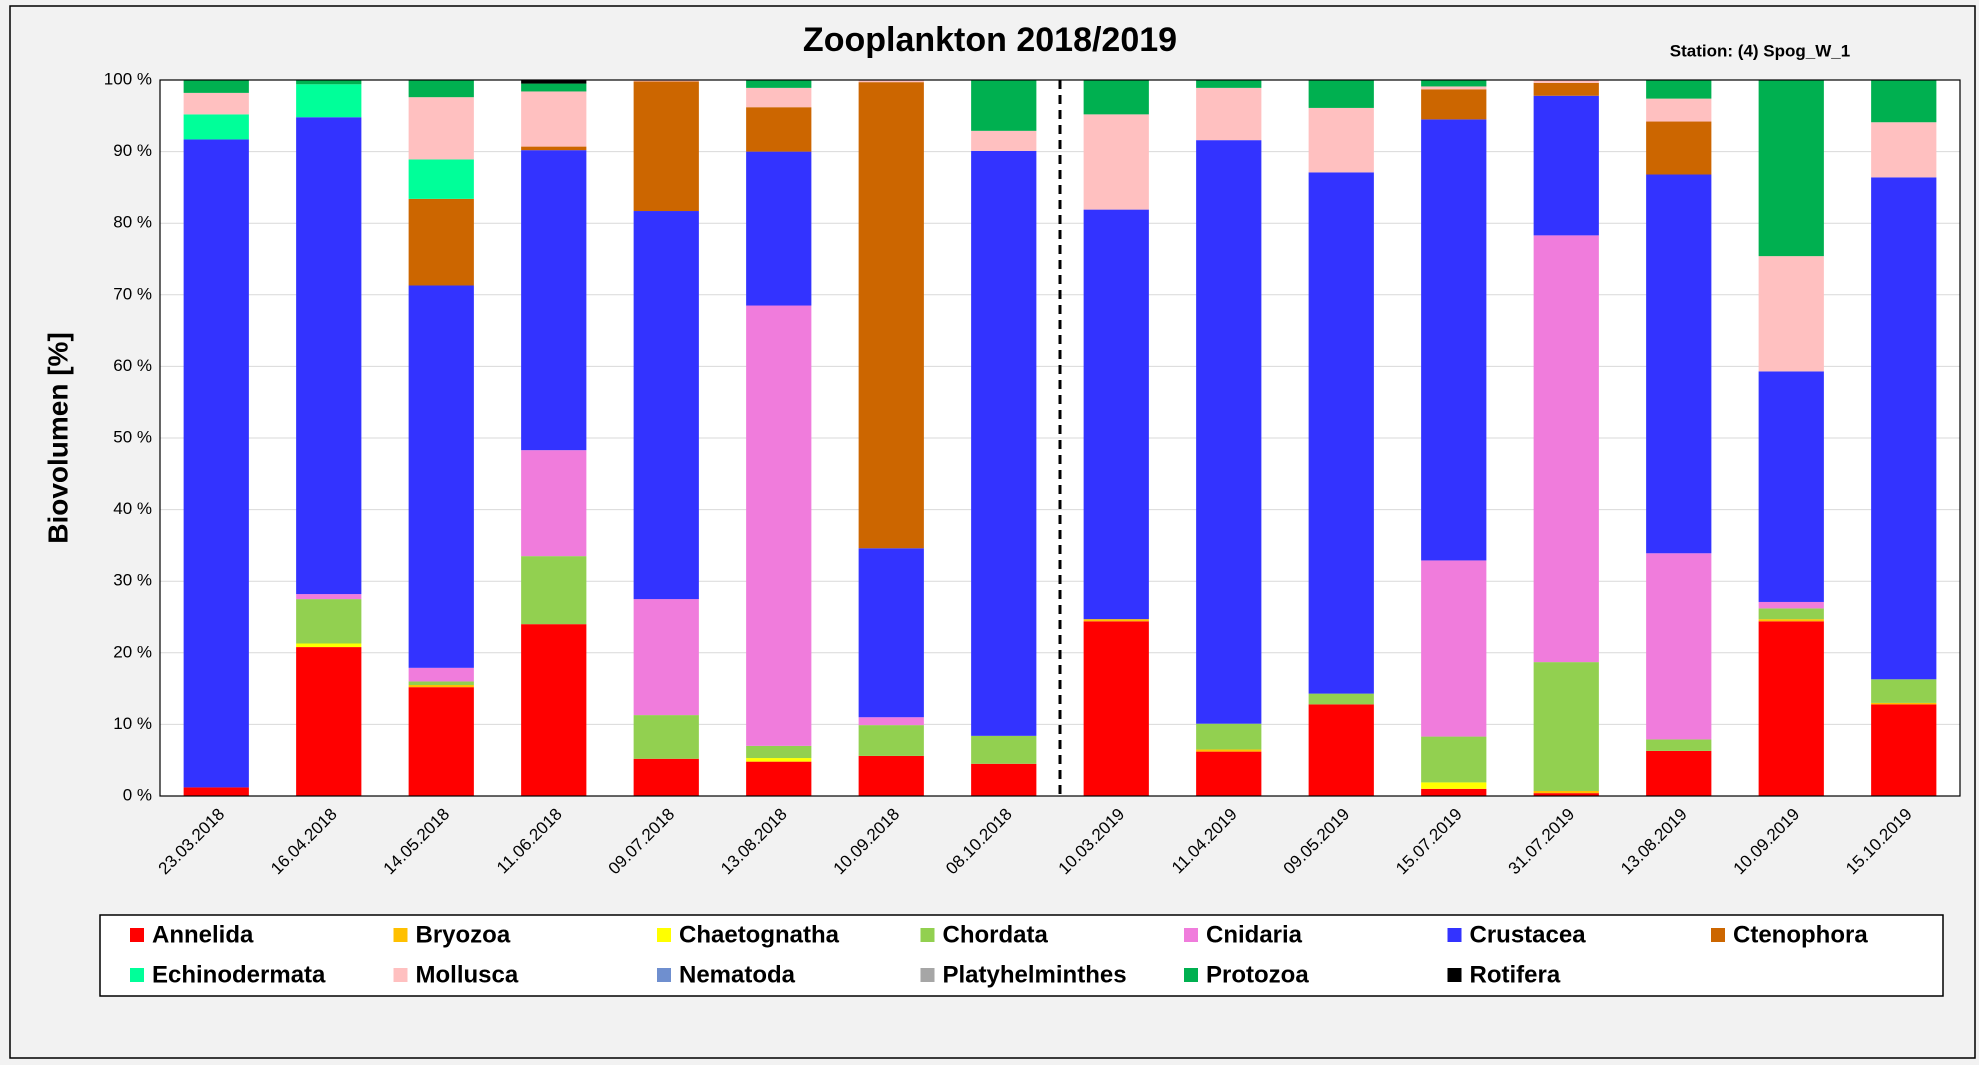  I want to click on y-tick-label: 50 %, so click(132, 436).